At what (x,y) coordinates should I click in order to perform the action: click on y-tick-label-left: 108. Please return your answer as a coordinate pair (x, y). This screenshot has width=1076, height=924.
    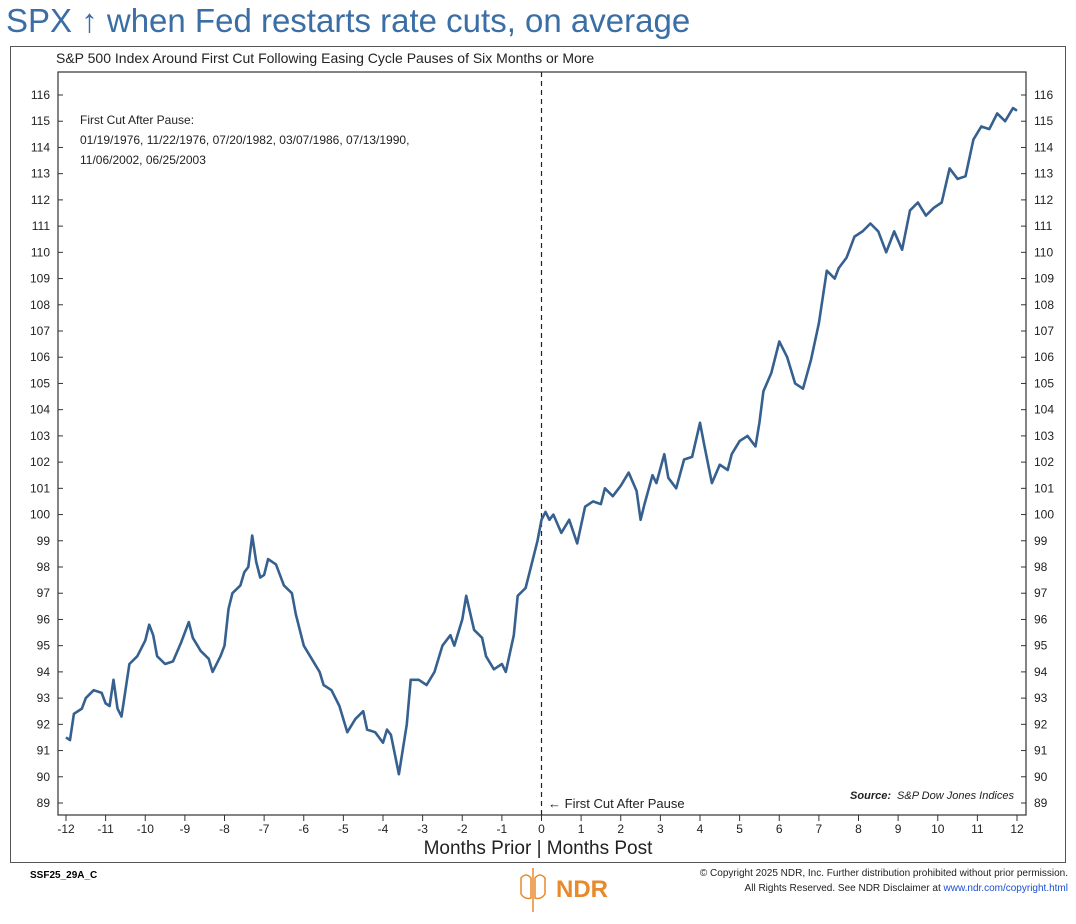
    Looking at the image, I should click on (40, 305).